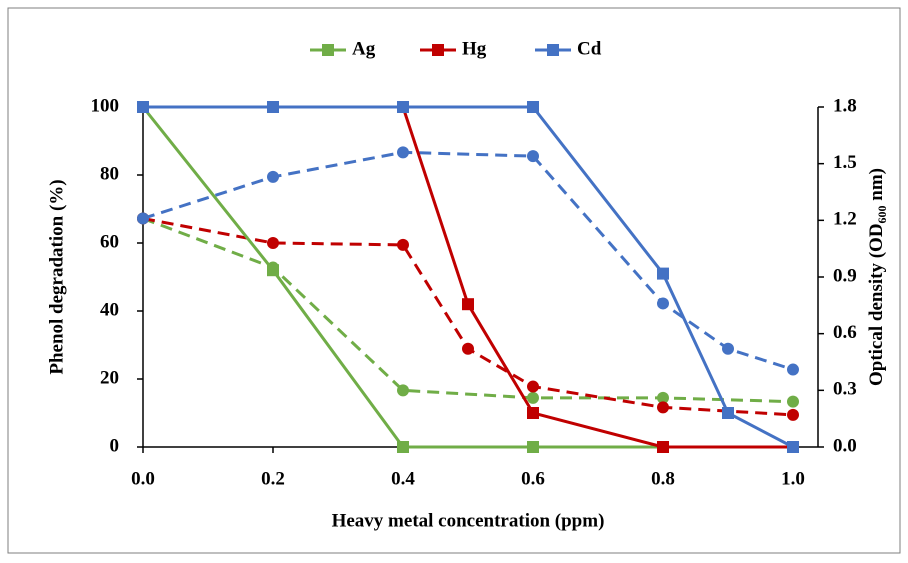  I want to click on y-tick-label: 100, so click(105, 105).